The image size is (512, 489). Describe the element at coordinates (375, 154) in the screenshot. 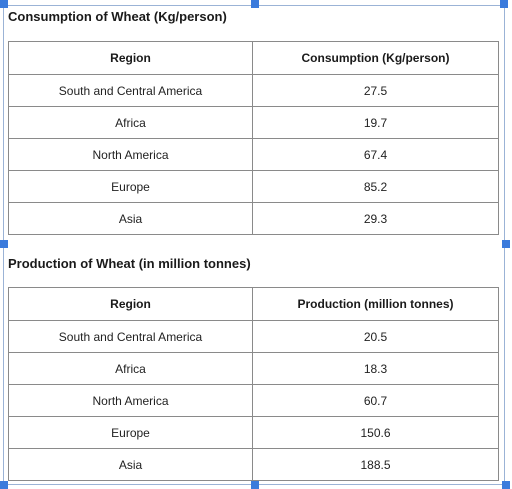

I see `value-cell: 67.4` at that location.